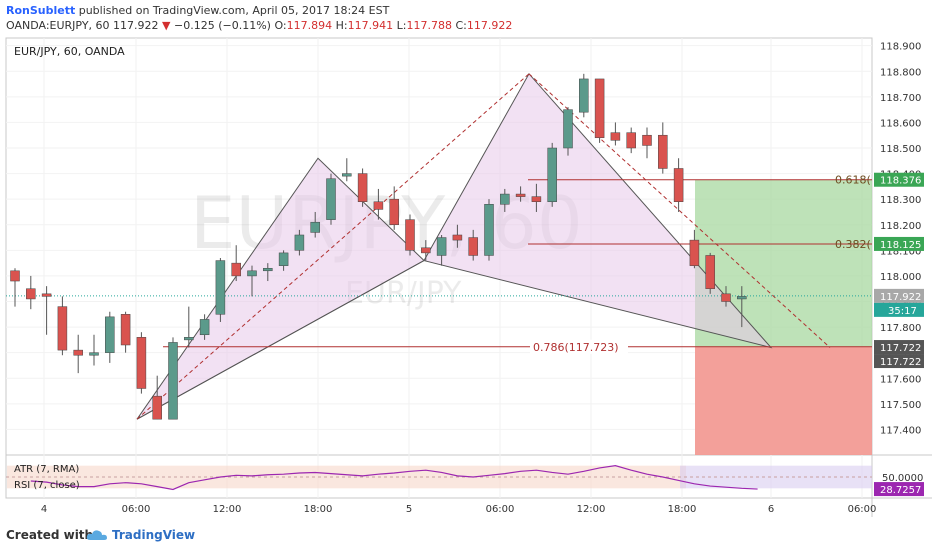 This screenshot has width=932, height=550. Describe the element at coordinates (461, 25) in the screenshot. I see `close-label: C:` at that location.